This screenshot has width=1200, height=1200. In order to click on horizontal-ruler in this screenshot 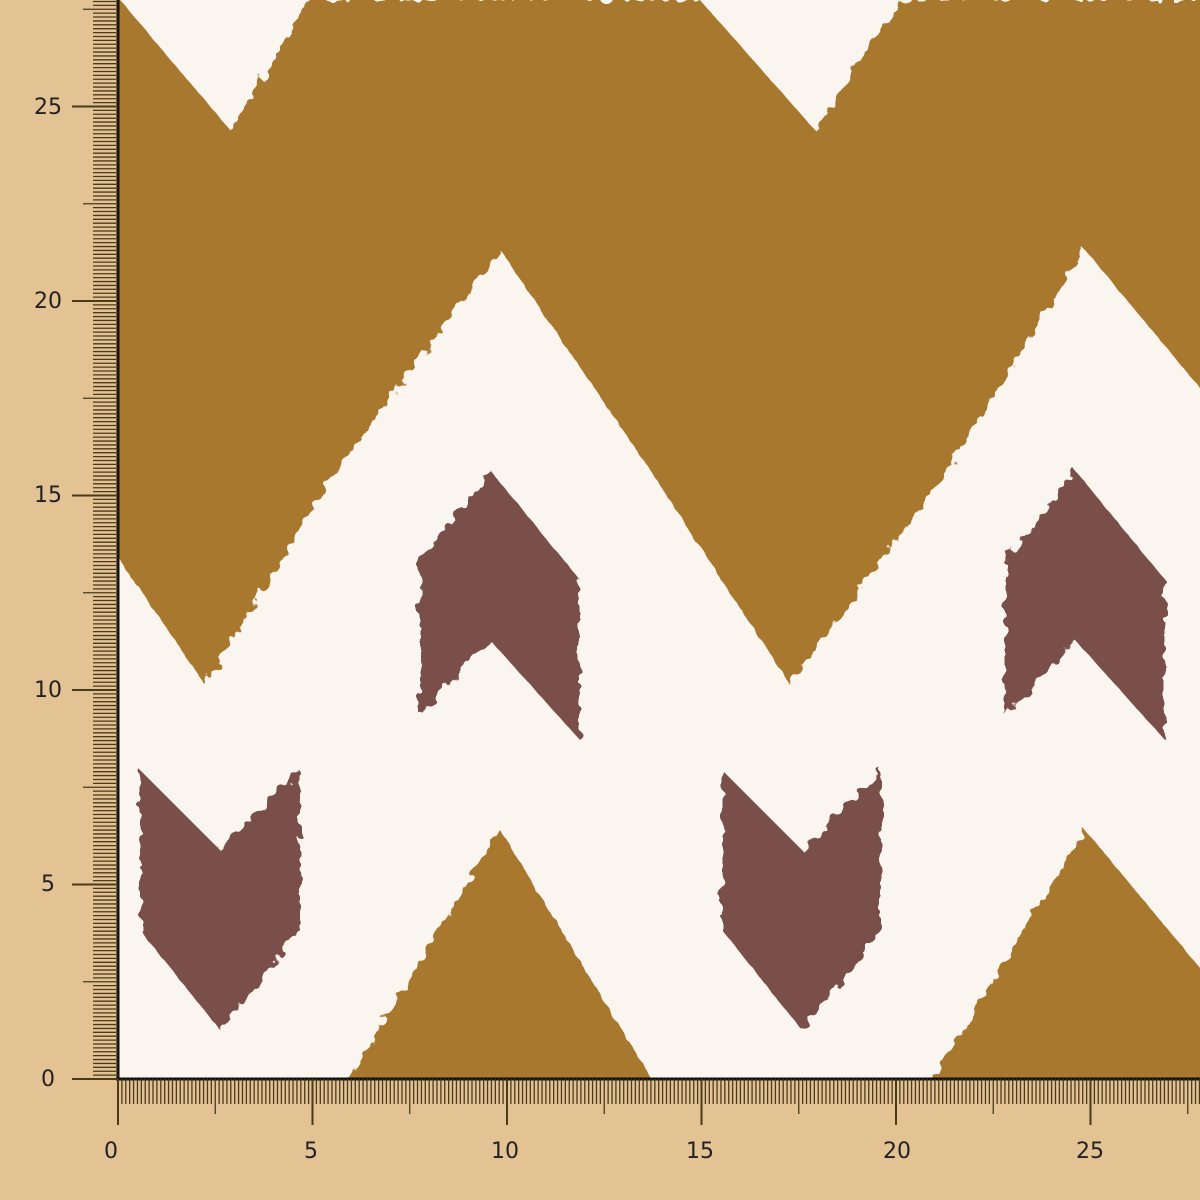, I will do `click(658, 1102)`.